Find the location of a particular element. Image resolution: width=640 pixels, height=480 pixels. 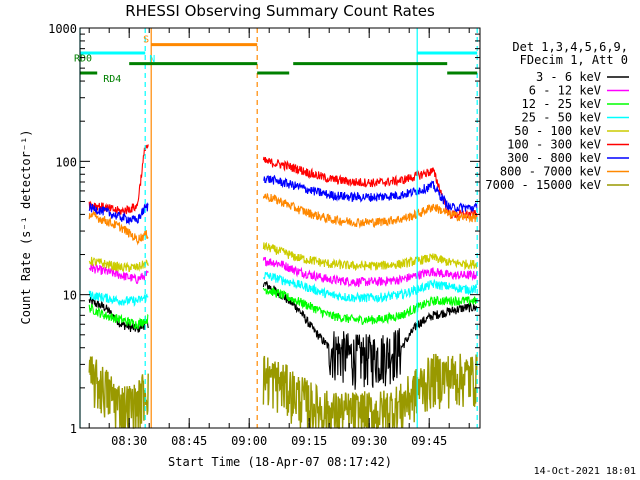

state-label-n: N is located at coordinates (152, 59).